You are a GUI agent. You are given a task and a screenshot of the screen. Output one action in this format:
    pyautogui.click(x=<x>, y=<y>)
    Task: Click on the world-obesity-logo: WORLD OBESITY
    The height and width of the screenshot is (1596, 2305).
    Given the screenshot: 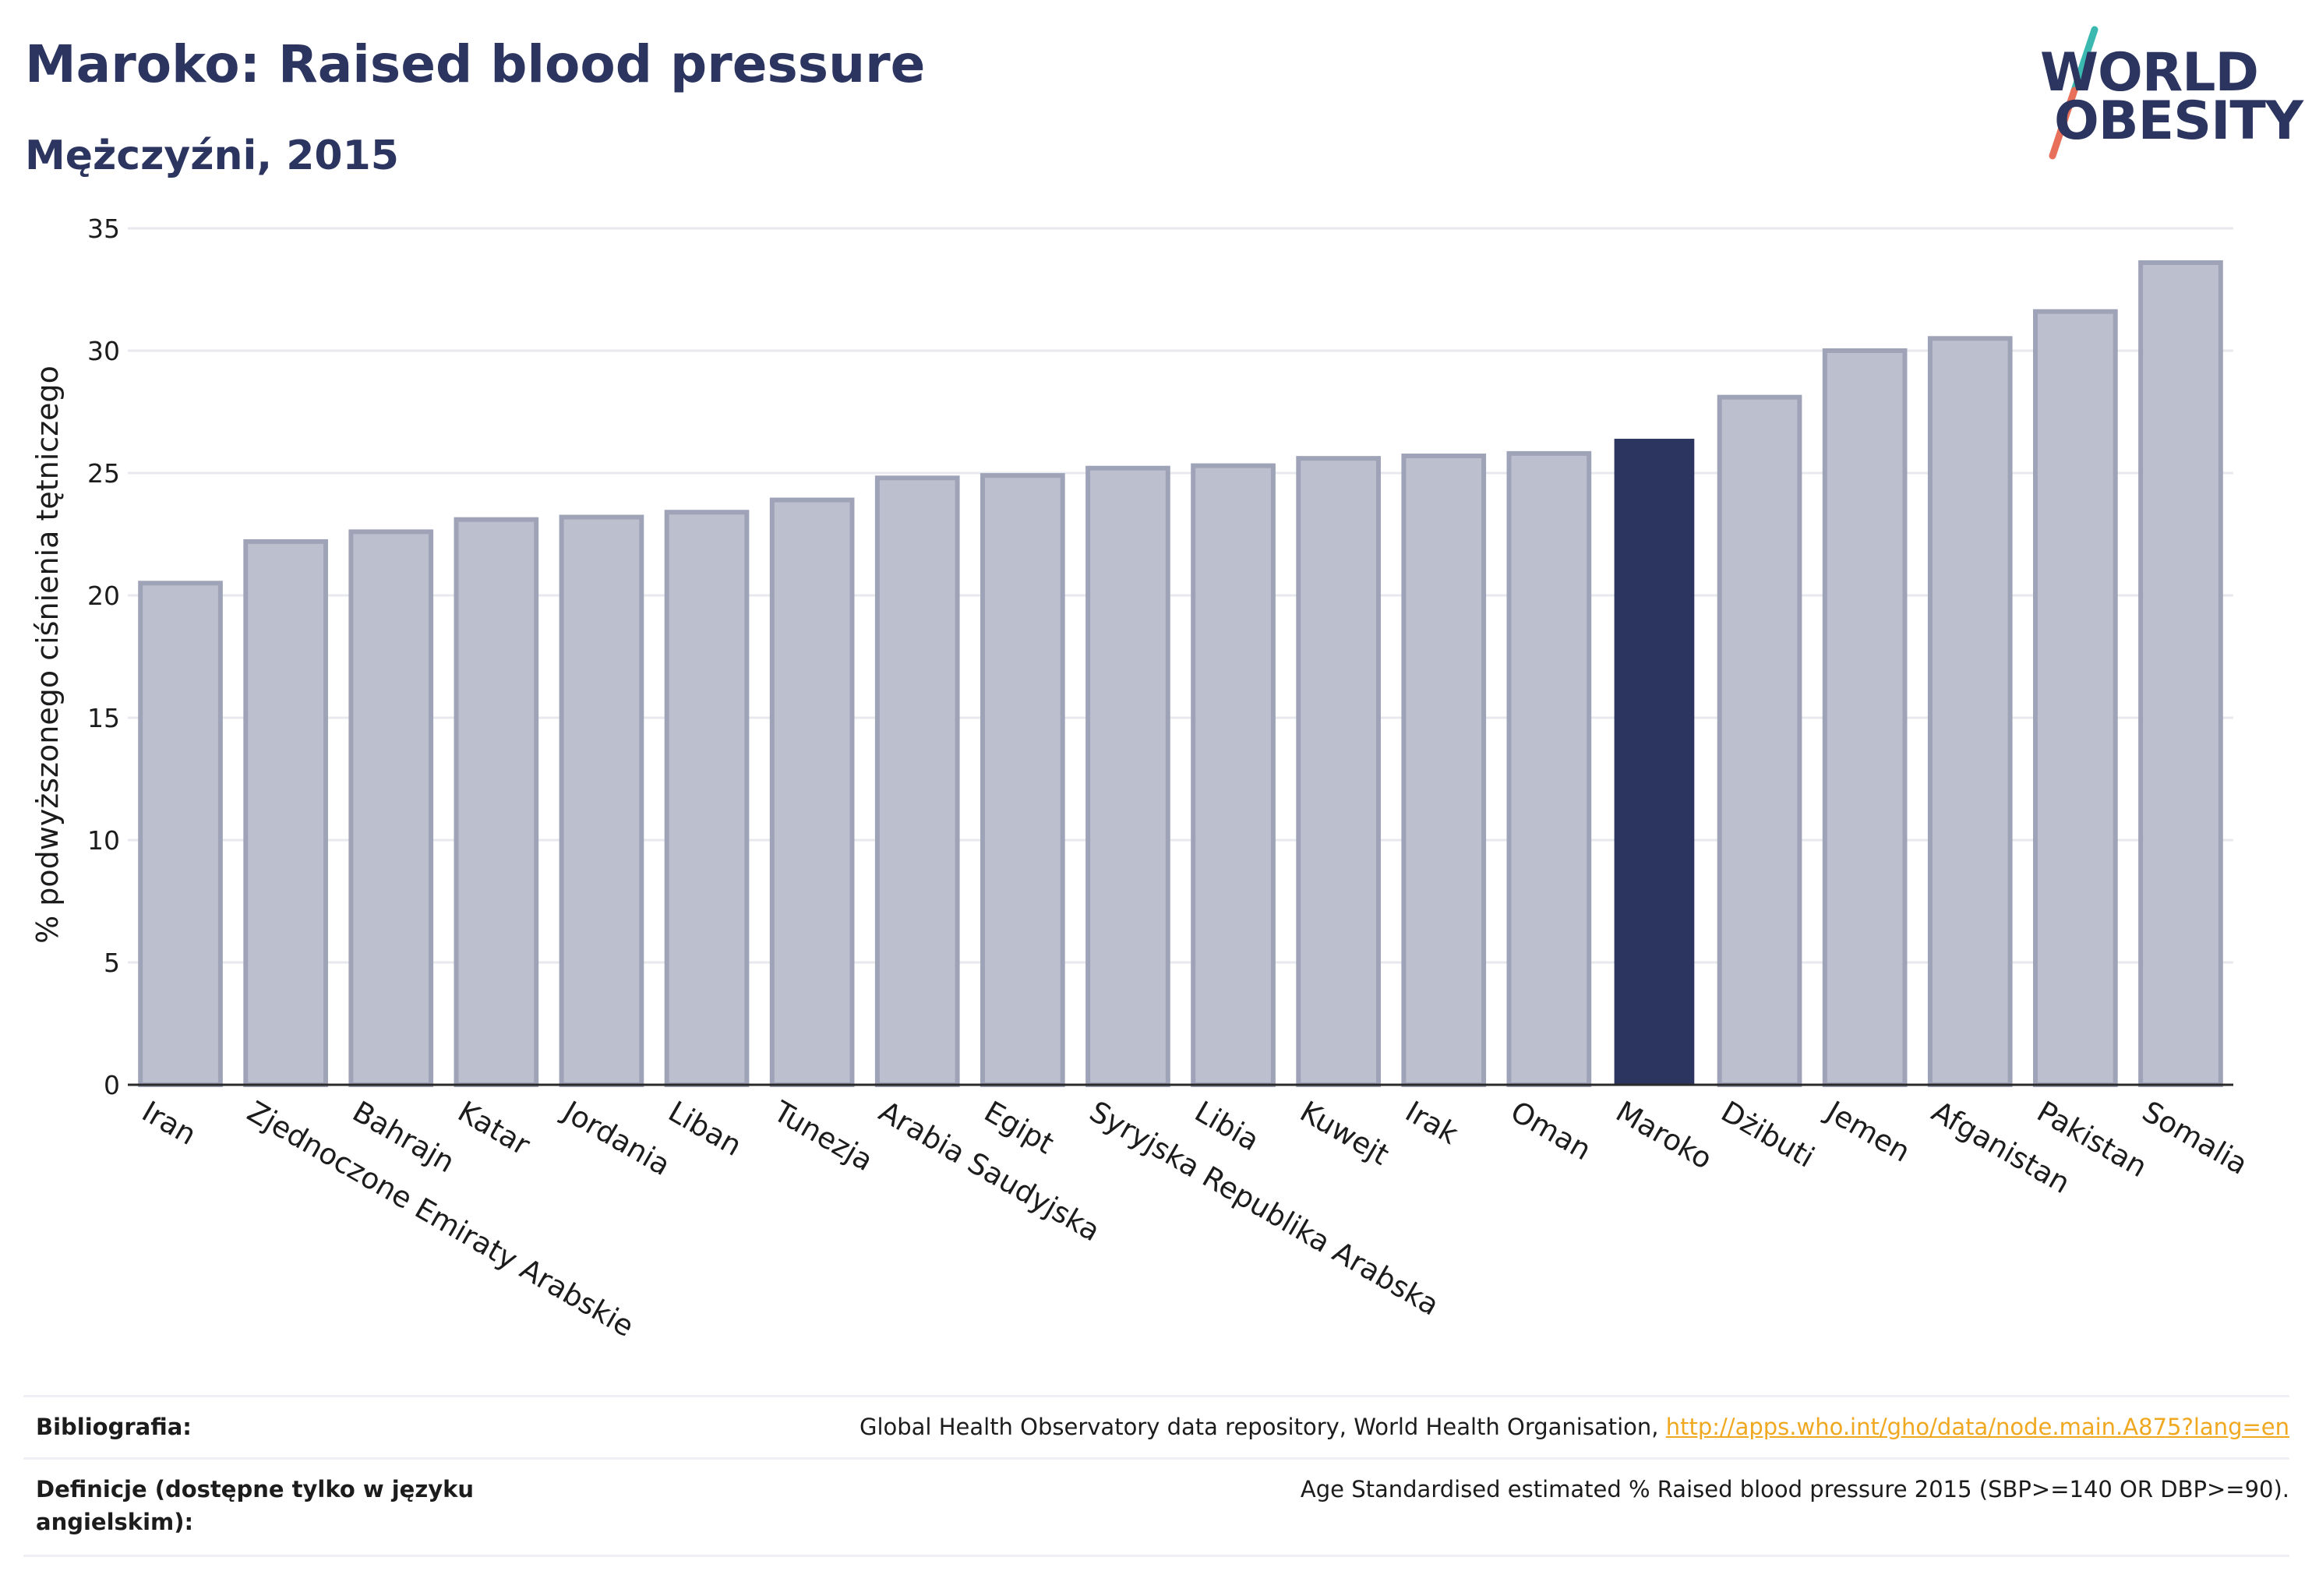 What is the action you would take?
    pyautogui.click(x=2164, y=96)
    